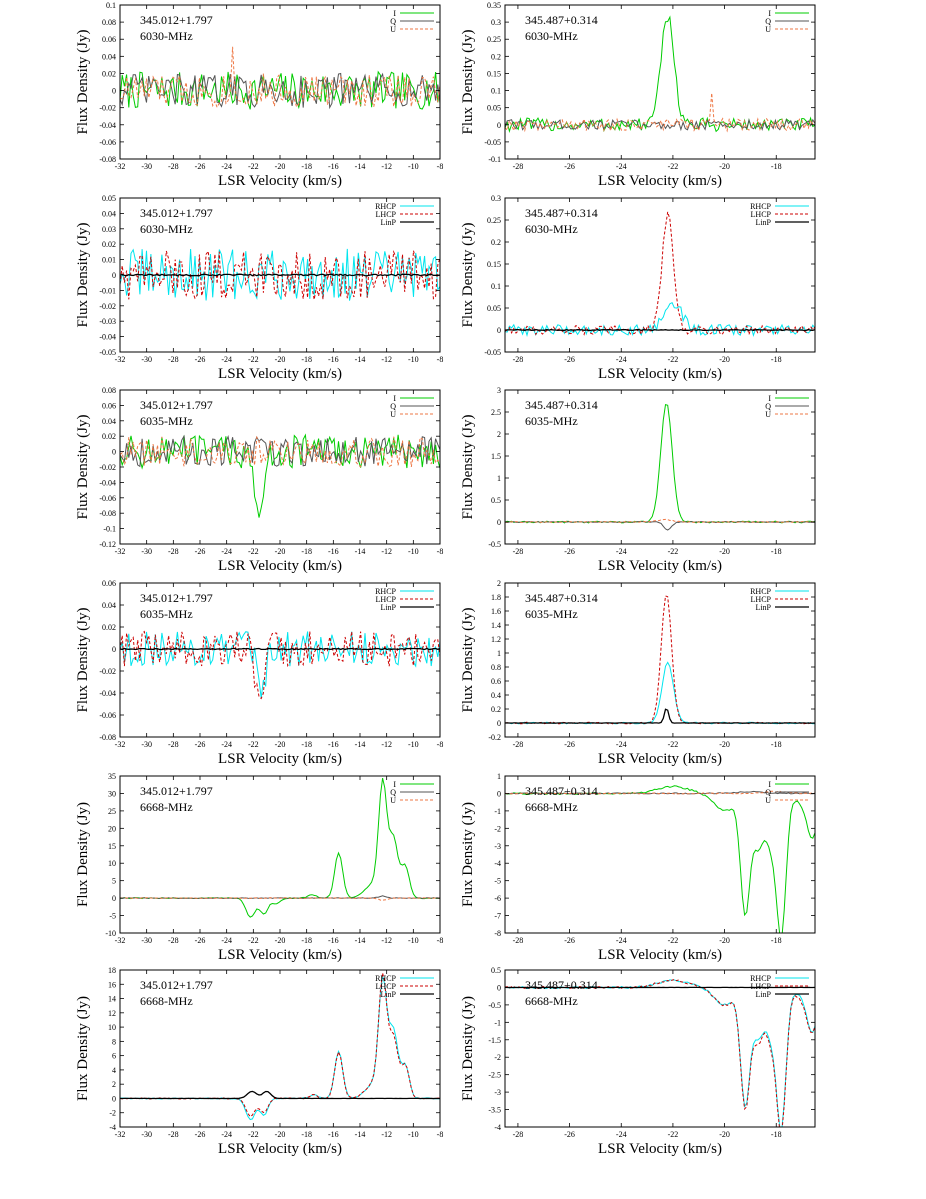 The width and height of the screenshot is (926, 1199). I want to click on y-tick-label: -0.05, so click(107, 352).